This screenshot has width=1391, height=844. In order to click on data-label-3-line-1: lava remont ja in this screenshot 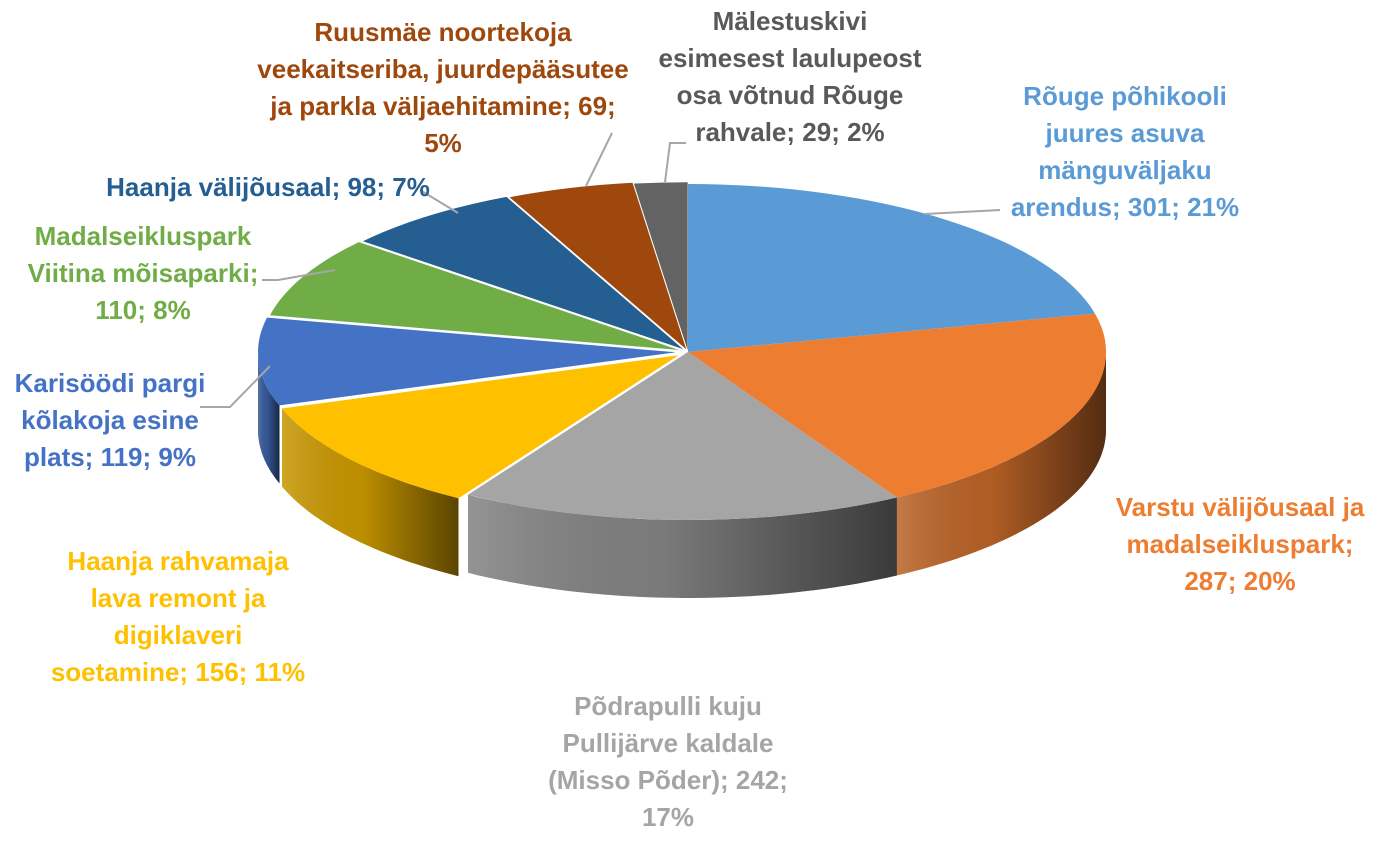, I will do `click(178, 598)`.